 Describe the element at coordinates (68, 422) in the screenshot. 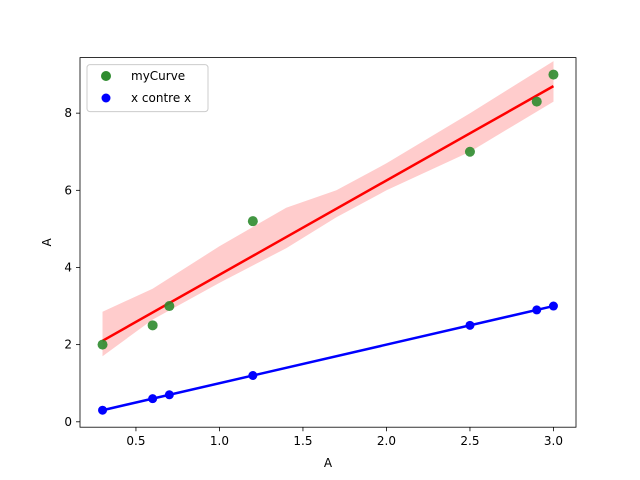

I see `y-tick-label: 0` at that location.